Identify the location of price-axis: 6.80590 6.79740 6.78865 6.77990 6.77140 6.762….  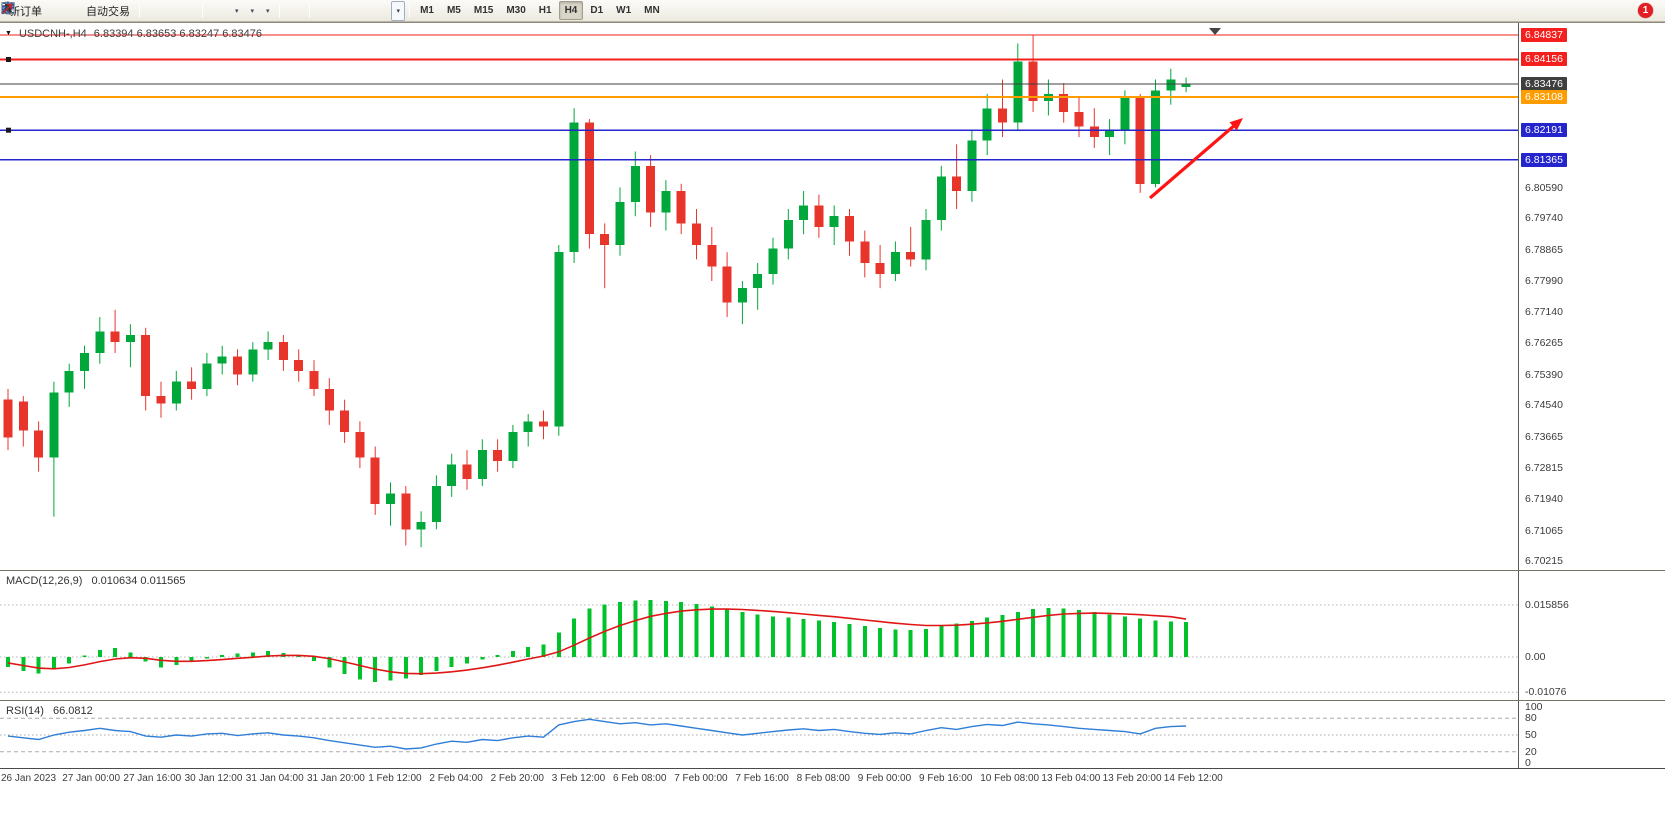
(1591, 296).